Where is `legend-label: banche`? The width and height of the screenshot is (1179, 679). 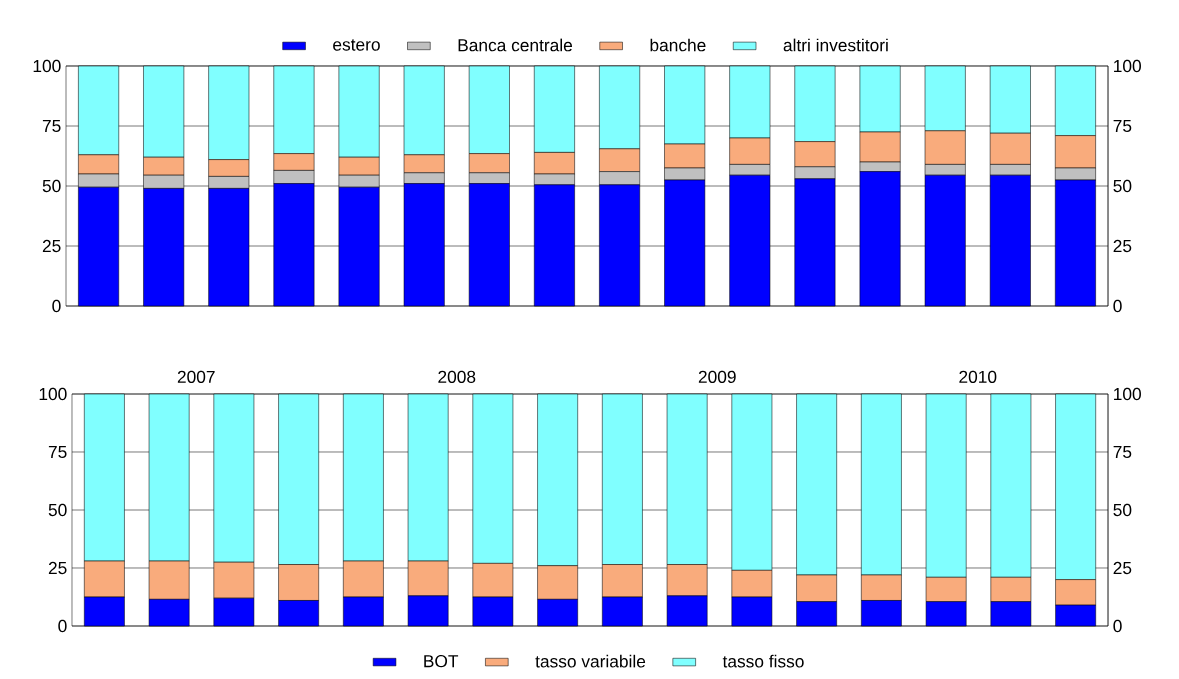
legend-label: banche is located at coordinates (678, 45).